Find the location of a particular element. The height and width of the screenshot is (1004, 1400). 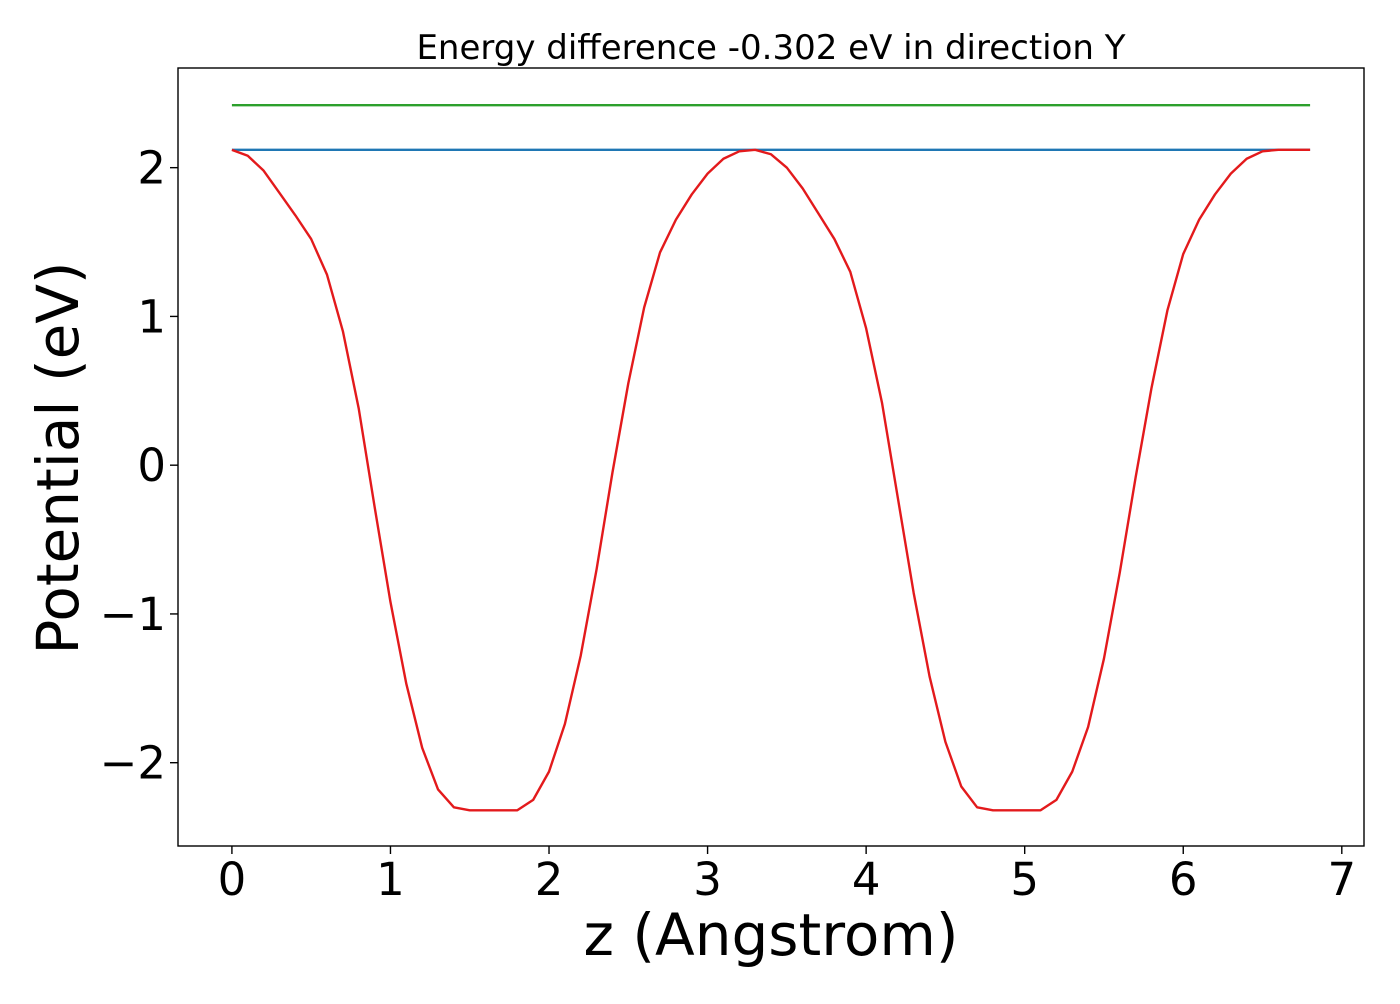

x-tick-label: 3 is located at coordinates (707, 879).